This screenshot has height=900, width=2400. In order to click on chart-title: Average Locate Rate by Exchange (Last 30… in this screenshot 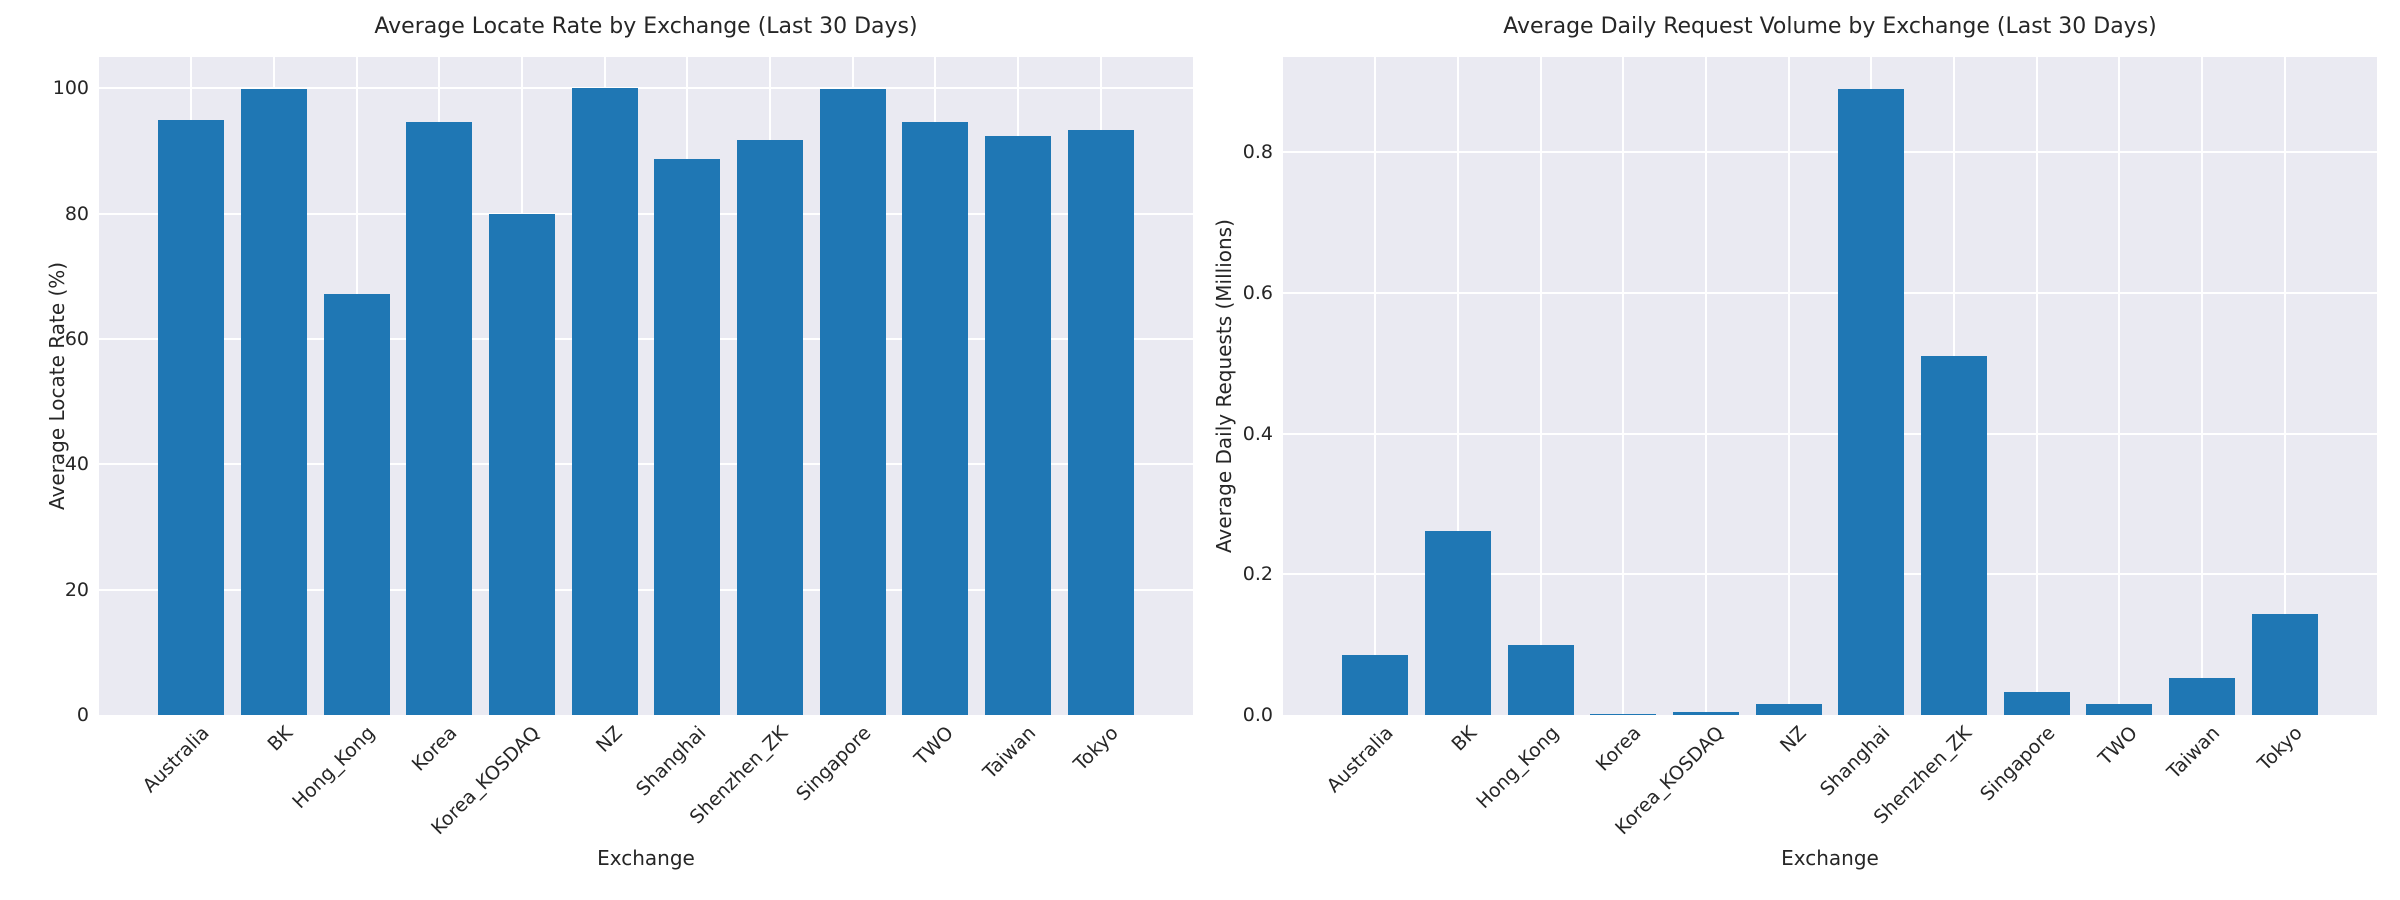, I will do `click(646, 26)`.